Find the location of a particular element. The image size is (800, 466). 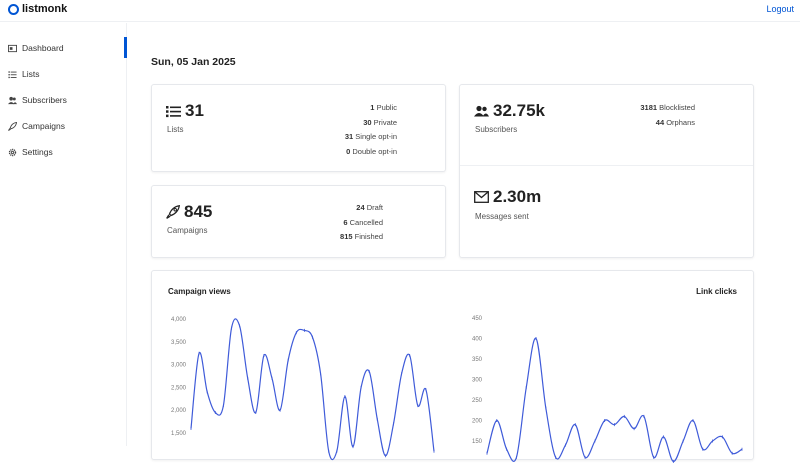

stat-label: Orphans is located at coordinates (680, 122).